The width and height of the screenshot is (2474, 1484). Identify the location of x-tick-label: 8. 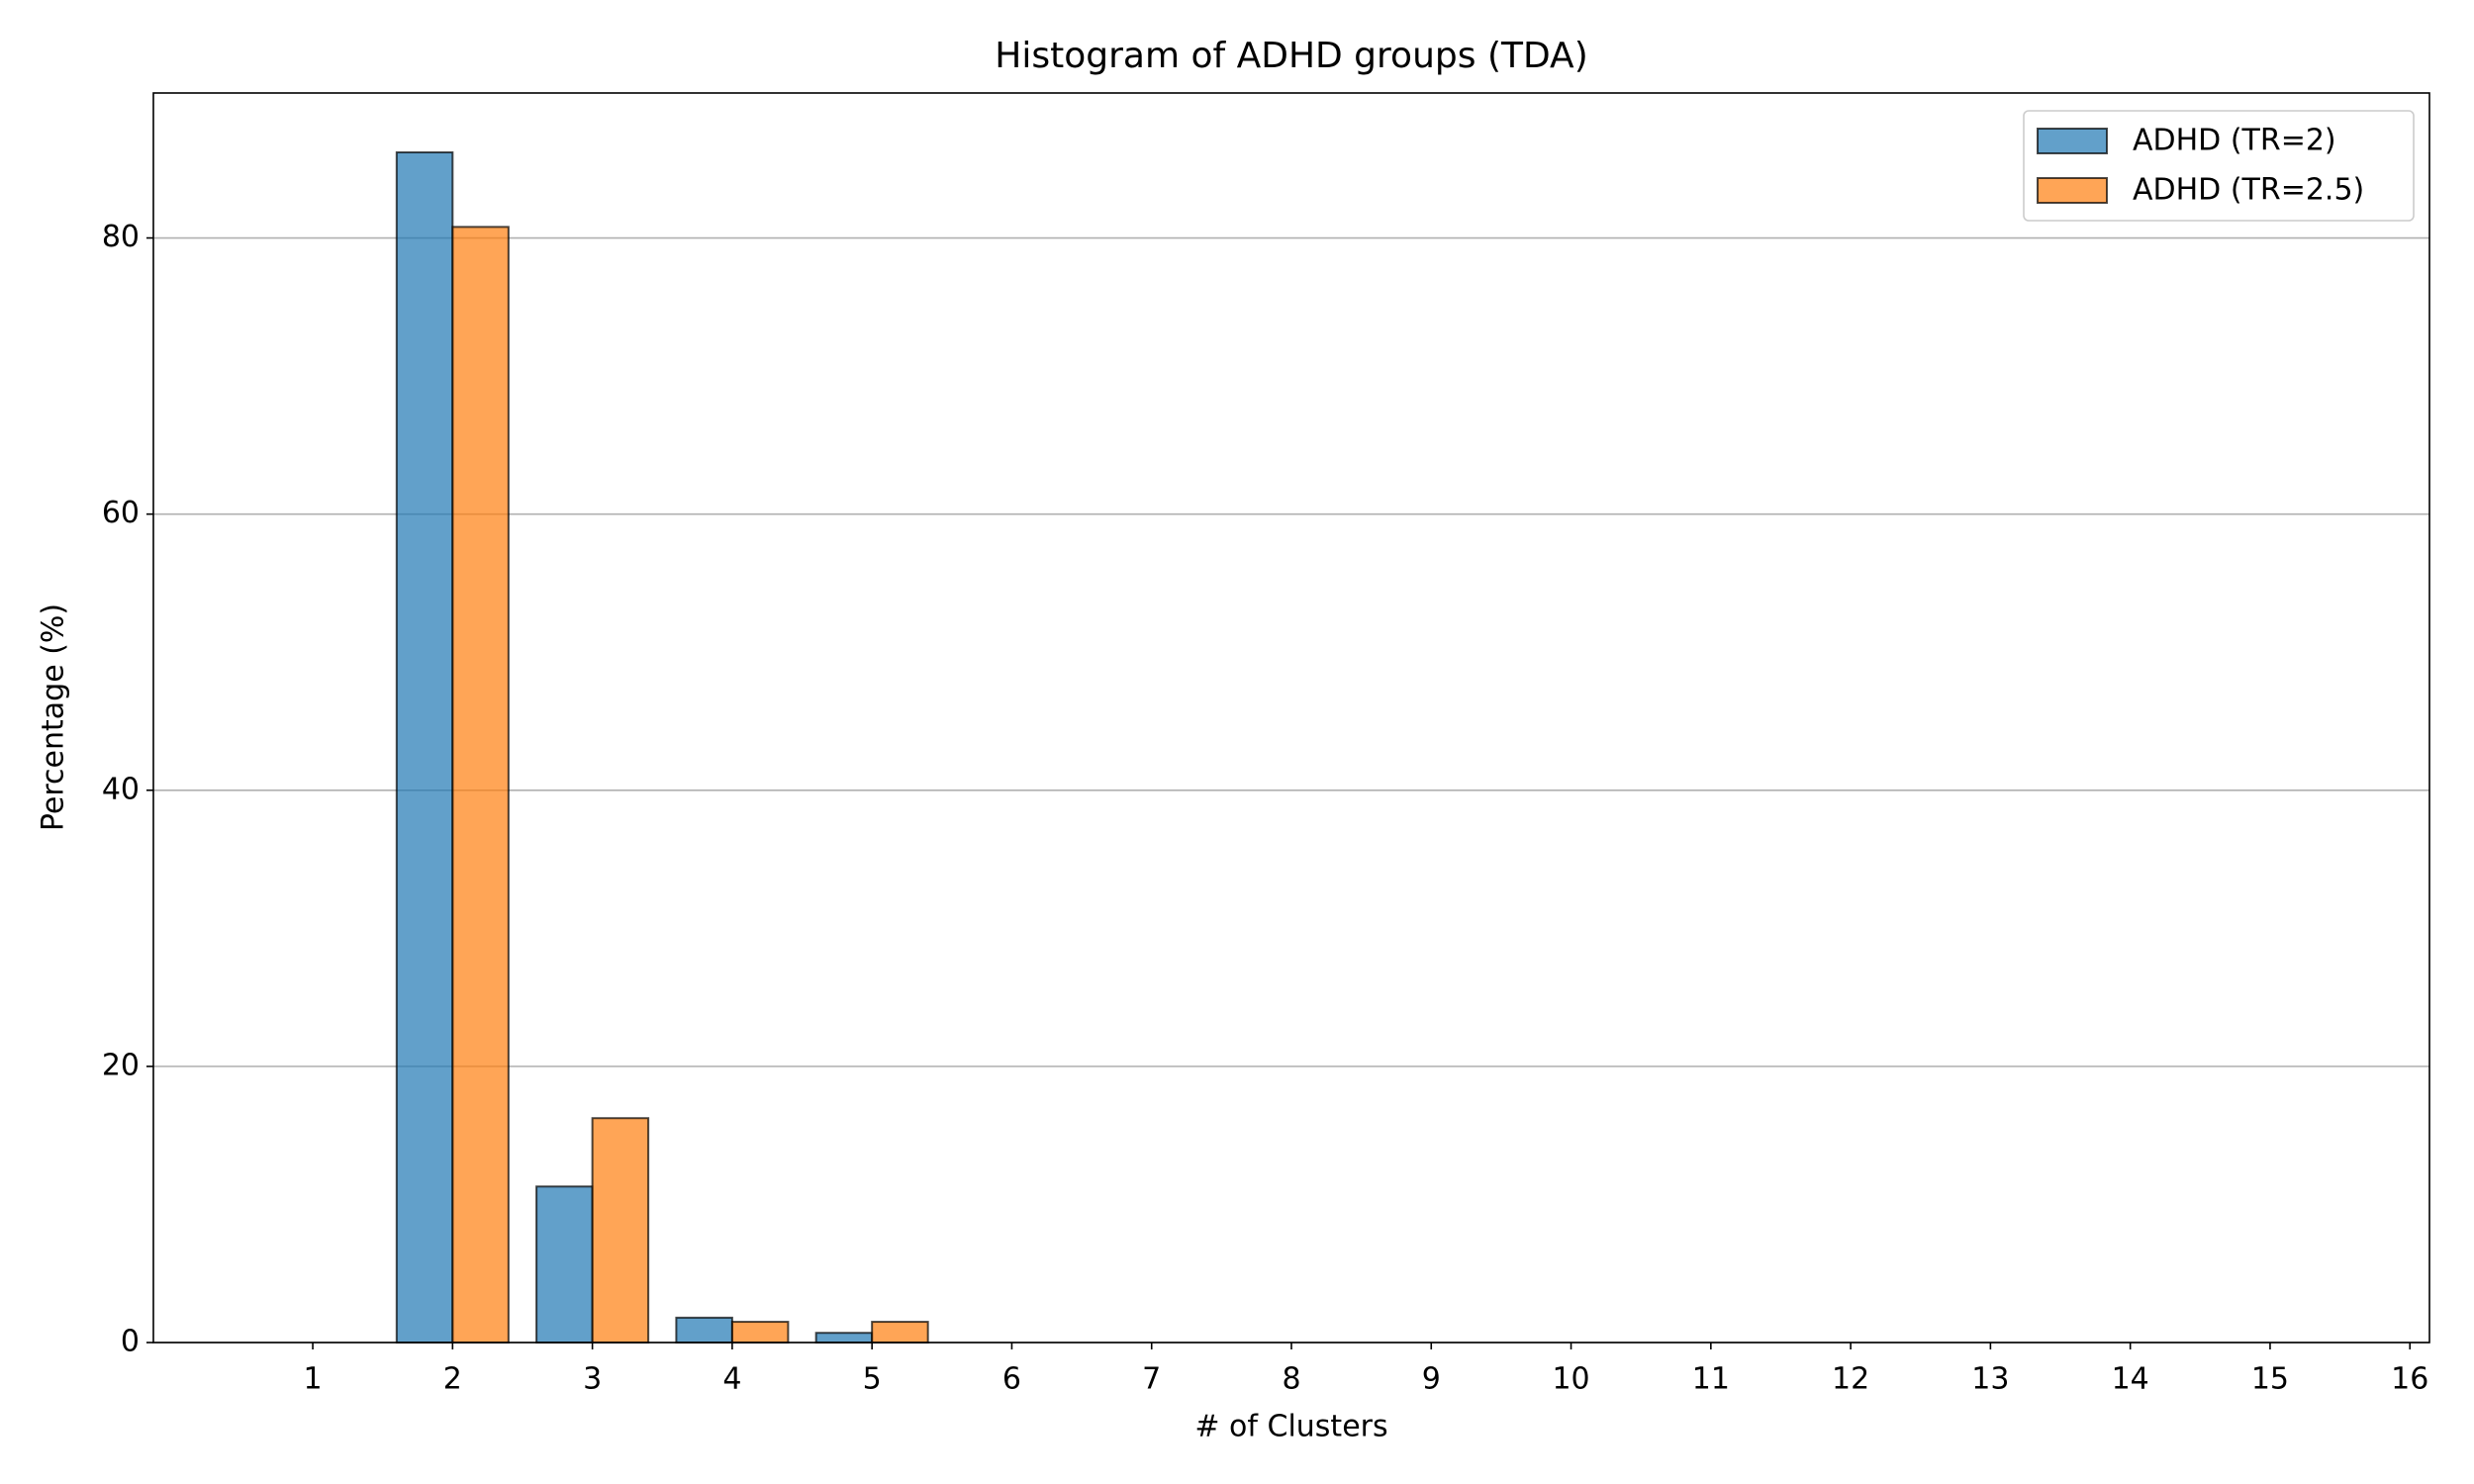
(1291, 1379).